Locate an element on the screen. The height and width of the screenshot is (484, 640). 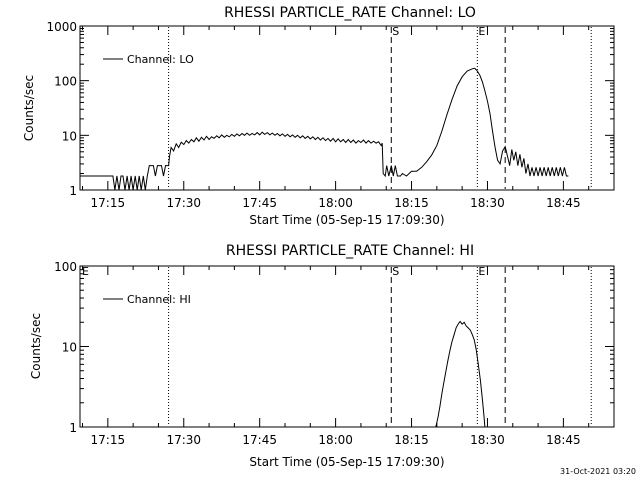
legend: Channel: LO is located at coordinates (148, 59).